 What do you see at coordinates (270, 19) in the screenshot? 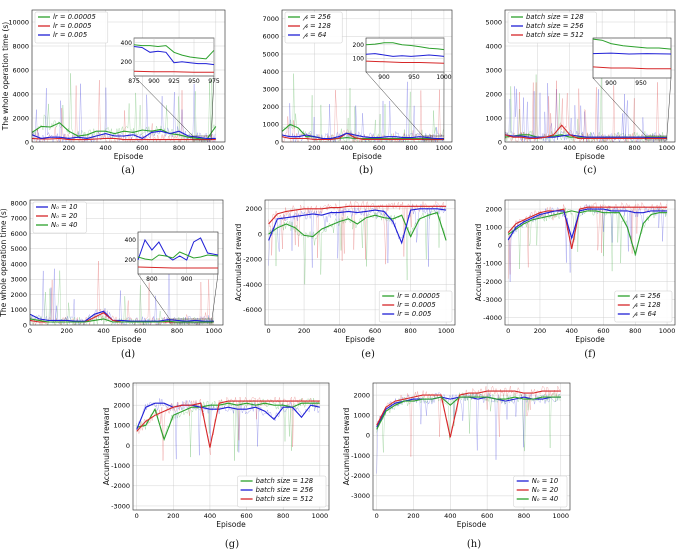
I see `y-tick-label: 7000` at bounding box center [270, 19].